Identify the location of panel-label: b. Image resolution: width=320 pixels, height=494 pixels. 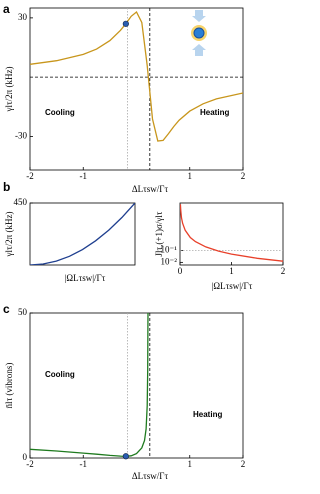
(6, 187).